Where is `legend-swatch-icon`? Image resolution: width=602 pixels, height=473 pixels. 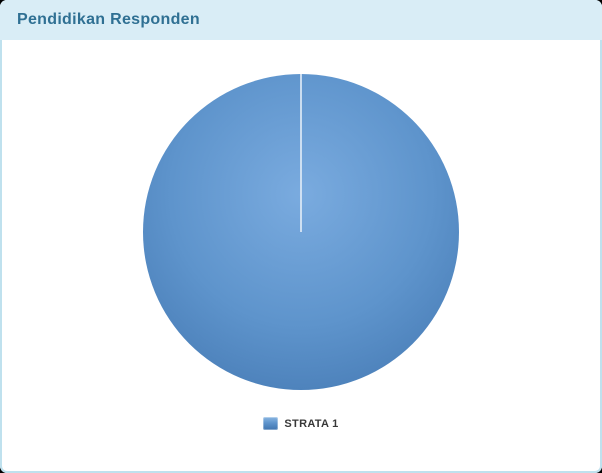
legend-swatch-icon is located at coordinates (271, 423).